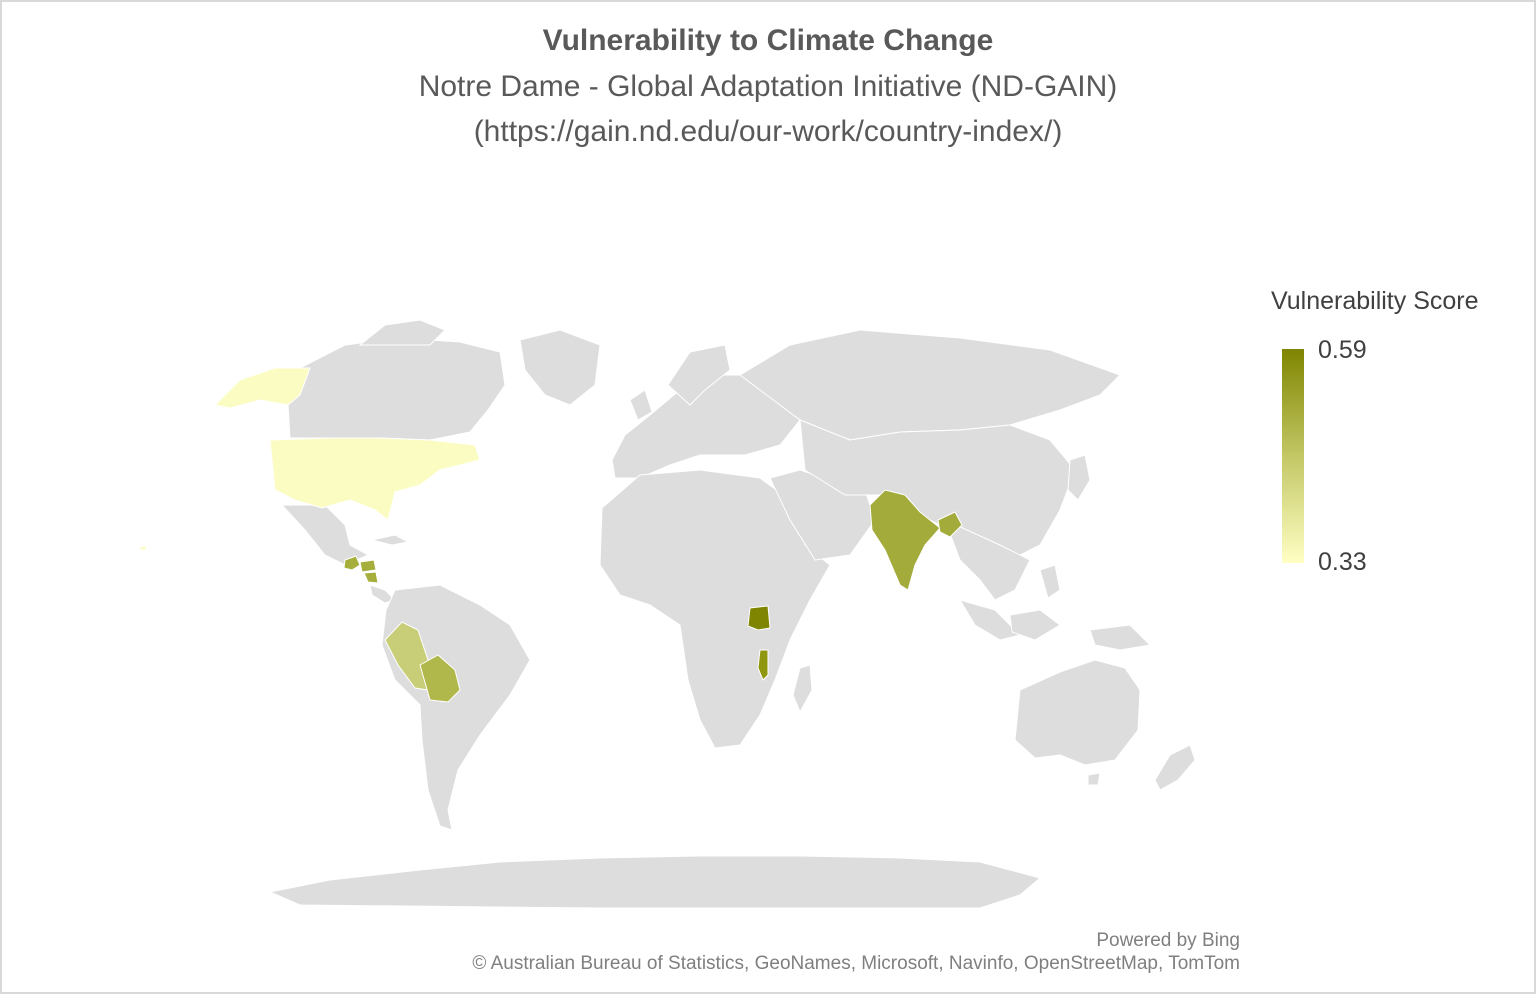 Image resolution: width=1536 pixels, height=998 pixels. What do you see at coordinates (715, 609) in the screenshot?
I see `land-africa` at bounding box center [715, 609].